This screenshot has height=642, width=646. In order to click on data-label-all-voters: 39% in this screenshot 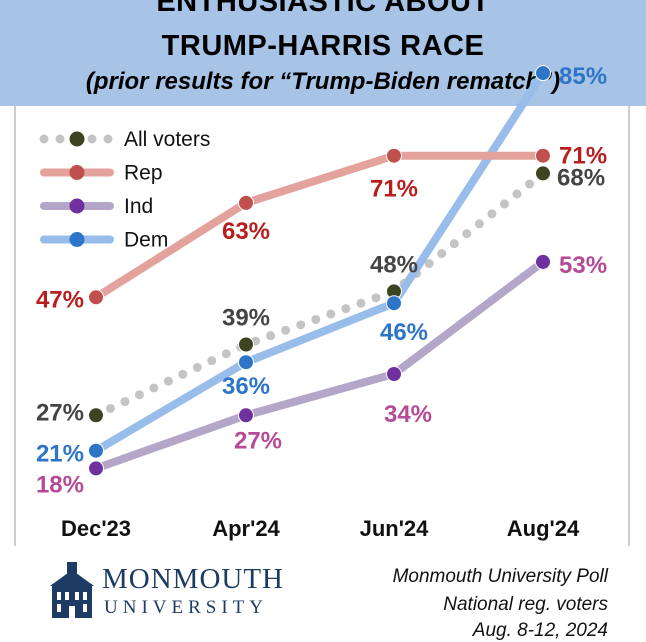, I will do `click(246, 318)`.